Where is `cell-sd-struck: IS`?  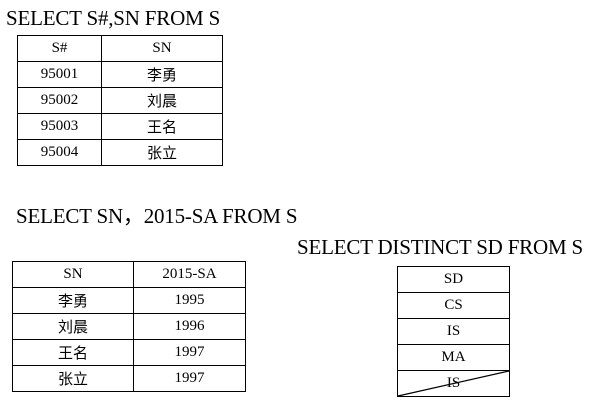 cell-sd-struck: IS is located at coordinates (453, 383).